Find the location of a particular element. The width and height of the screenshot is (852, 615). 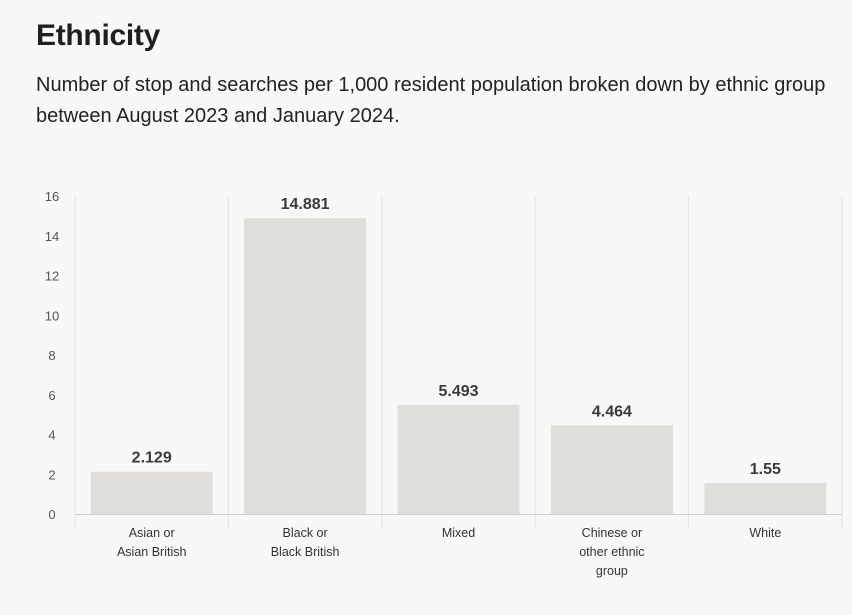

x-tick-label-line: Black British is located at coordinates (305, 552).